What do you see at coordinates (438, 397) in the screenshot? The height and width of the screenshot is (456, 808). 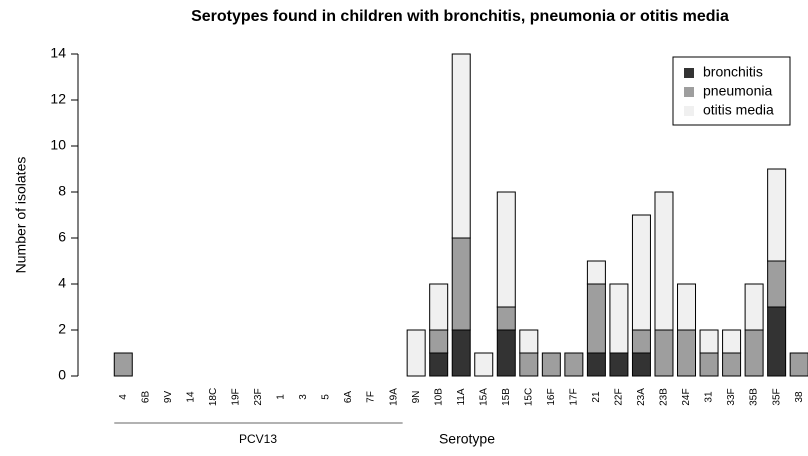 I see `x-tick-label: 10B` at bounding box center [438, 397].